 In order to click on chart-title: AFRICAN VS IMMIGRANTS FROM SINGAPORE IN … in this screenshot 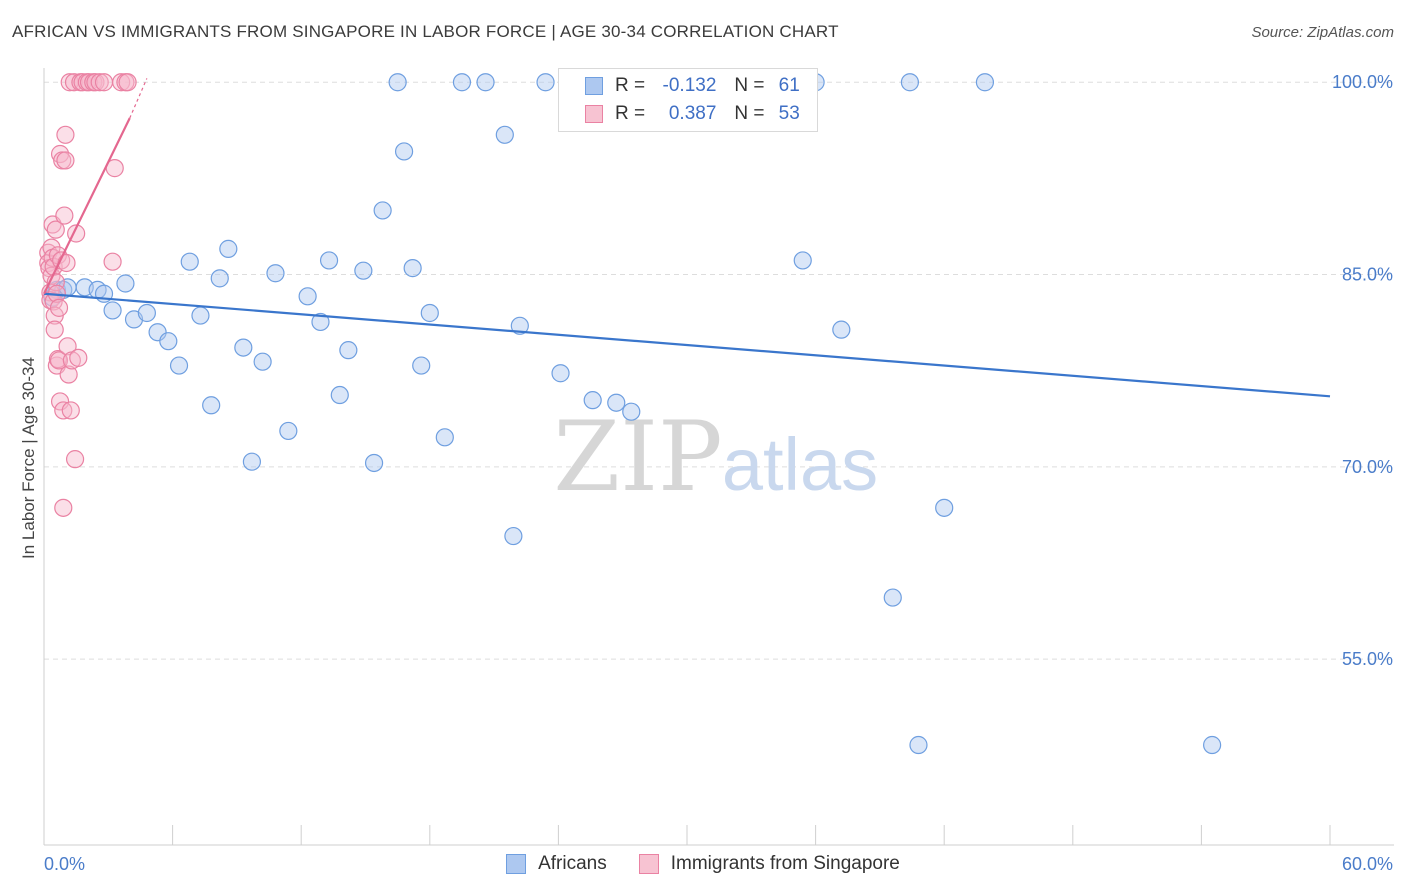, I will do `click(425, 31)`.